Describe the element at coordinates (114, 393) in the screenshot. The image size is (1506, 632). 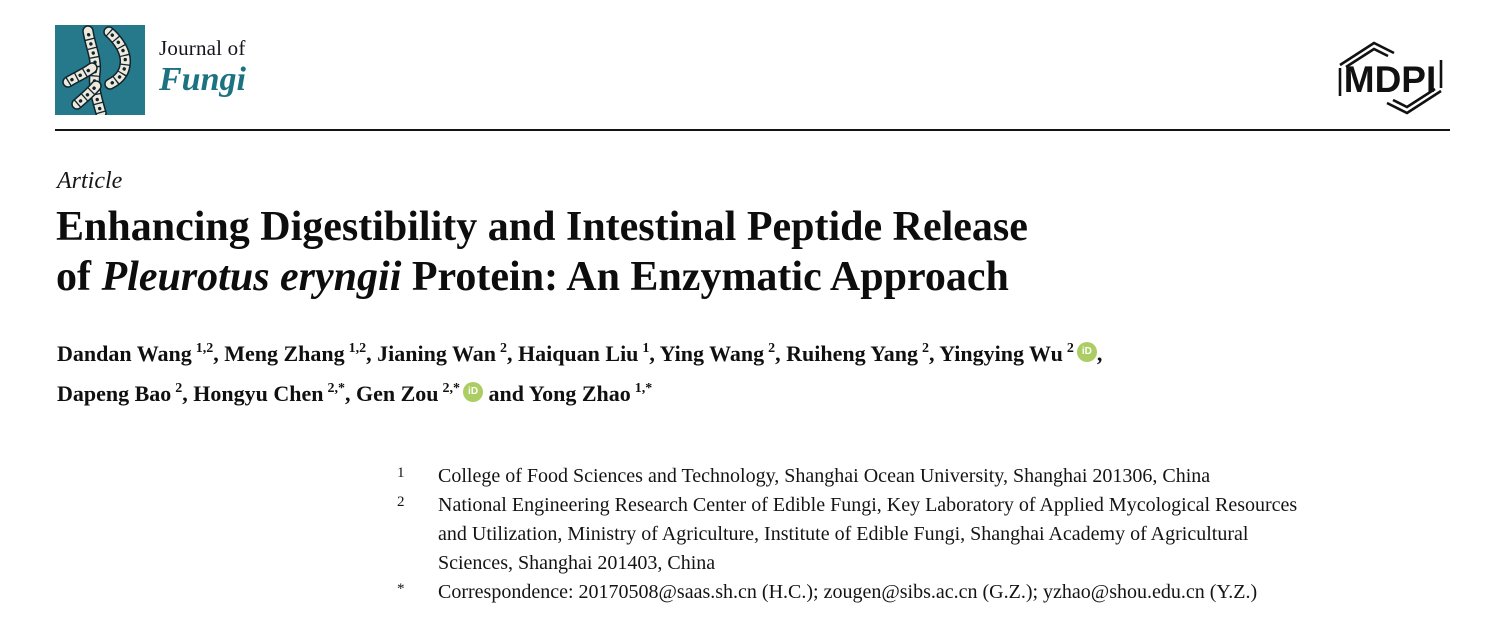
I see `author-name: Dapeng Bao` at that location.